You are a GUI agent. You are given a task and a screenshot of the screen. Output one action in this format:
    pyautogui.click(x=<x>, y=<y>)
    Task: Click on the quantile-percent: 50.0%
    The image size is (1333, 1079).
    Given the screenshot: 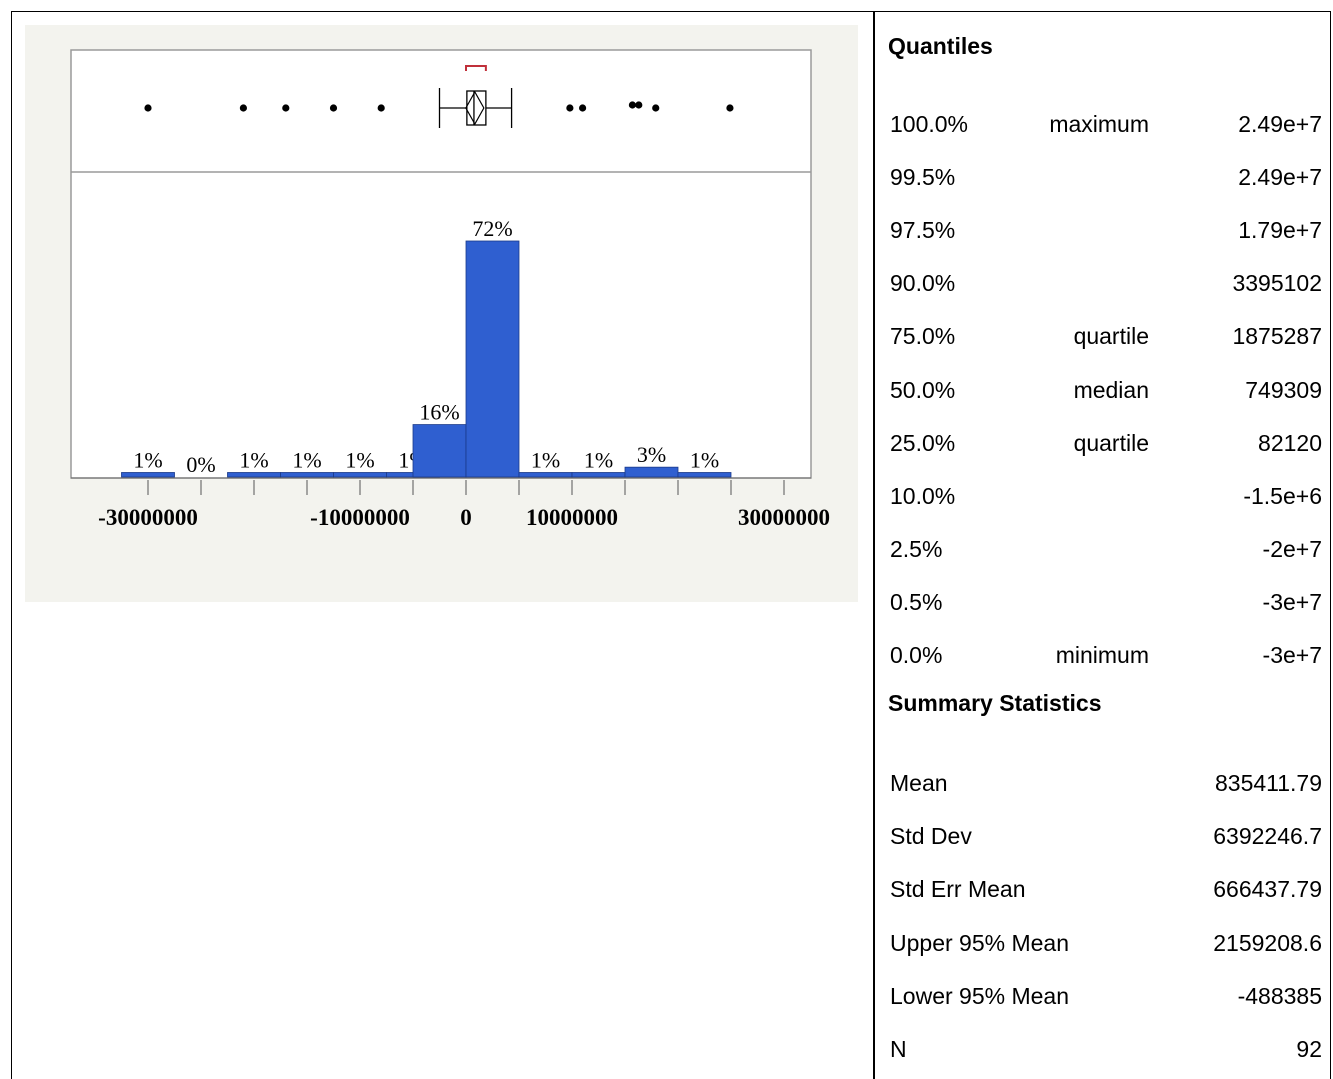 What is the action you would take?
    pyautogui.click(x=923, y=389)
    